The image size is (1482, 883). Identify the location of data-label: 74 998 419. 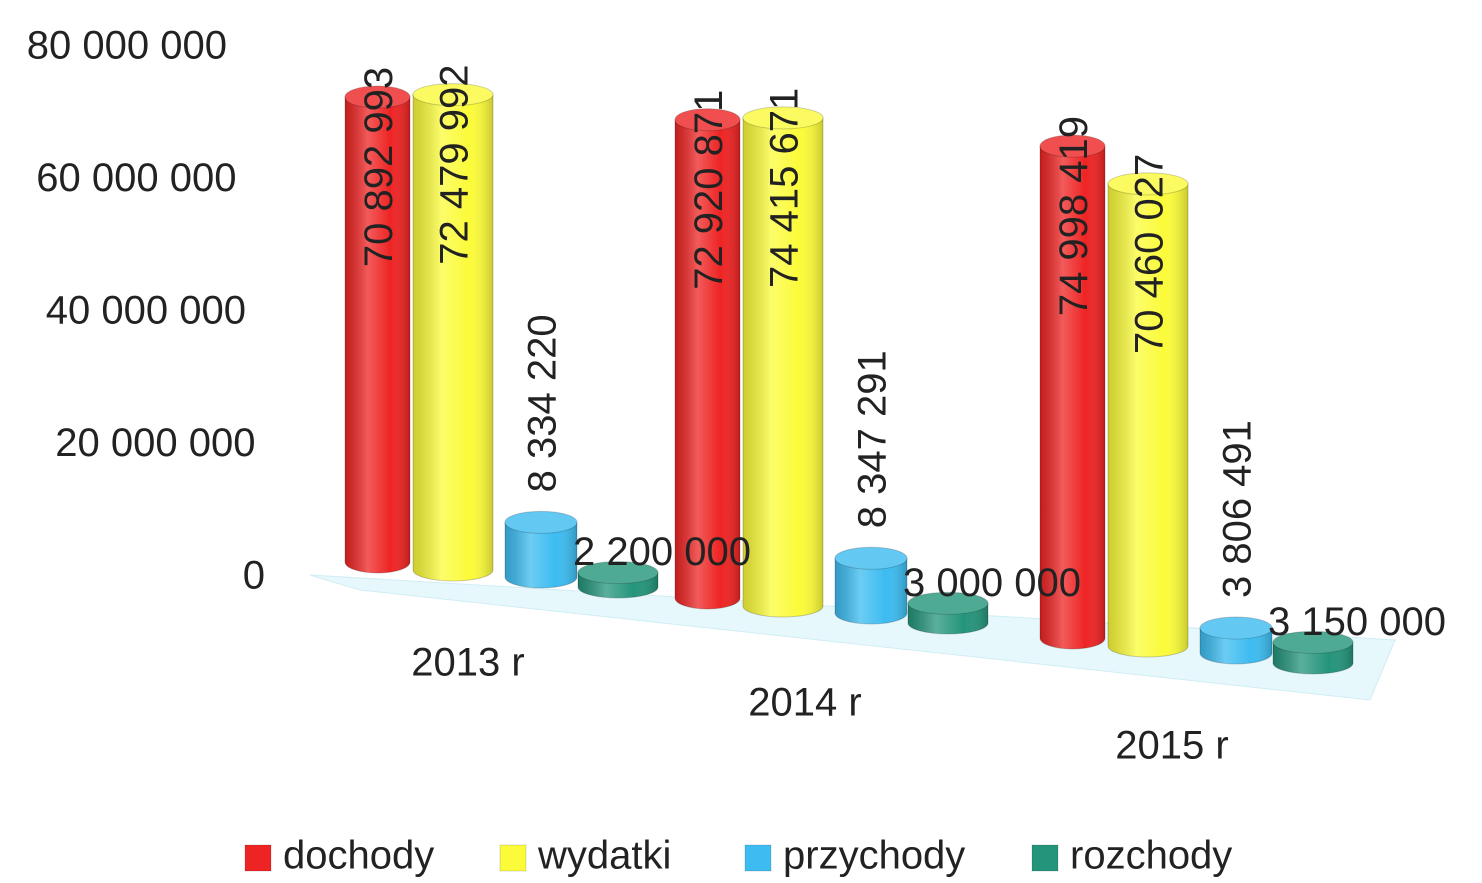
(1074, 216).